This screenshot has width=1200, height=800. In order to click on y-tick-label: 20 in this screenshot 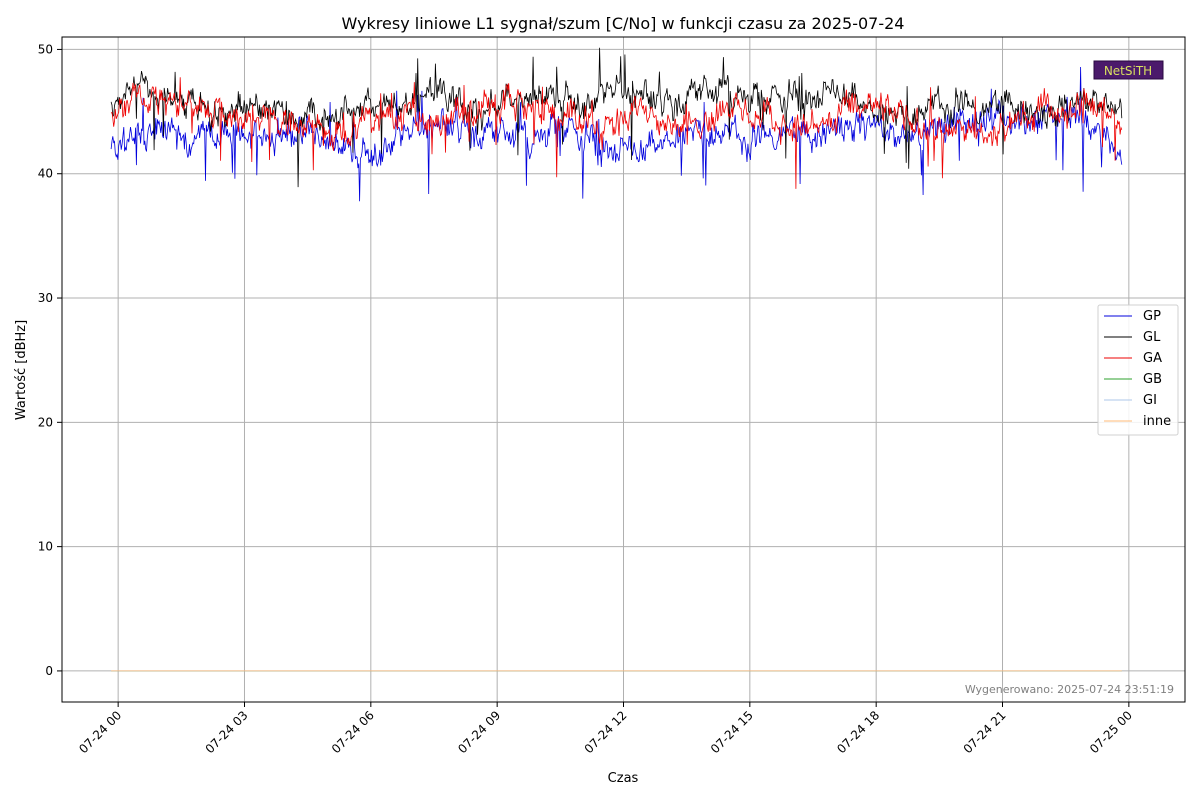, I will do `click(45, 422)`.